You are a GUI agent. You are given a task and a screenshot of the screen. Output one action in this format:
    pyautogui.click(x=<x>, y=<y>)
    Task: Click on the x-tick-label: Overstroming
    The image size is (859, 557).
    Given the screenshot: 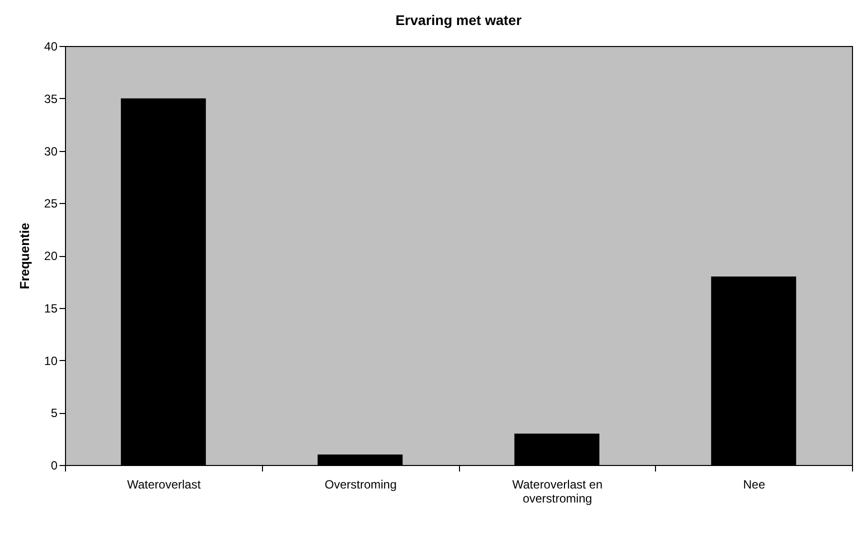 What is the action you would take?
    pyautogui.click(x=360, y=485)
    